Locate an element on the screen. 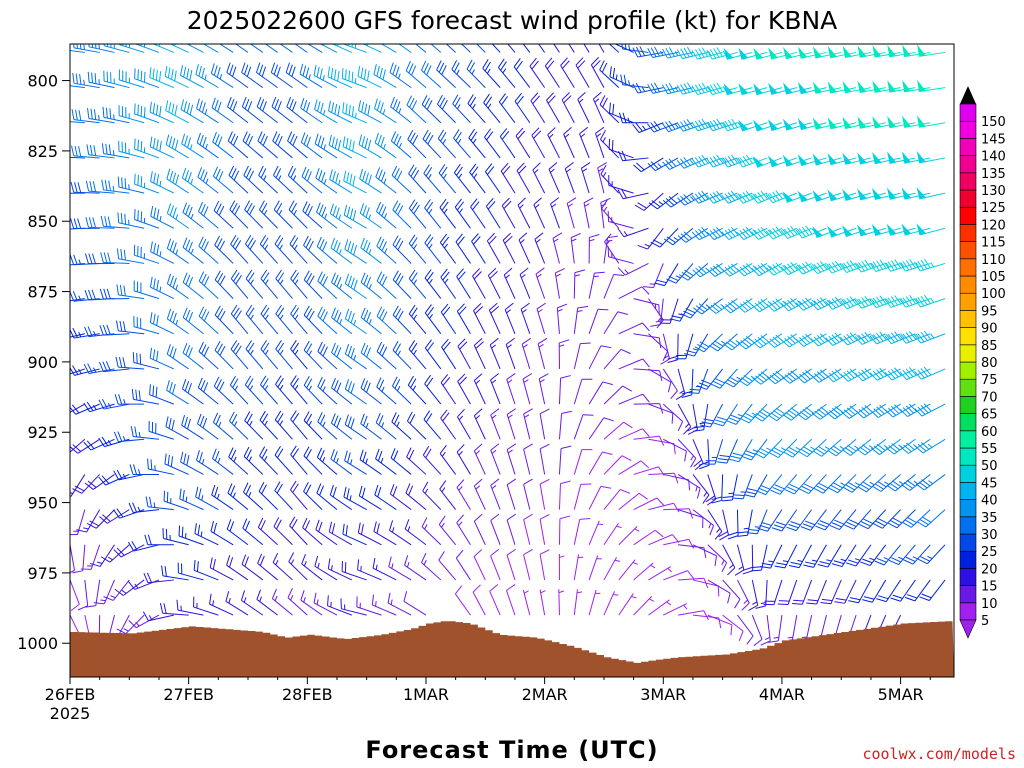 The image size is (1024, 768). colorbar-label: 145 is located at coordinates (993, 139).